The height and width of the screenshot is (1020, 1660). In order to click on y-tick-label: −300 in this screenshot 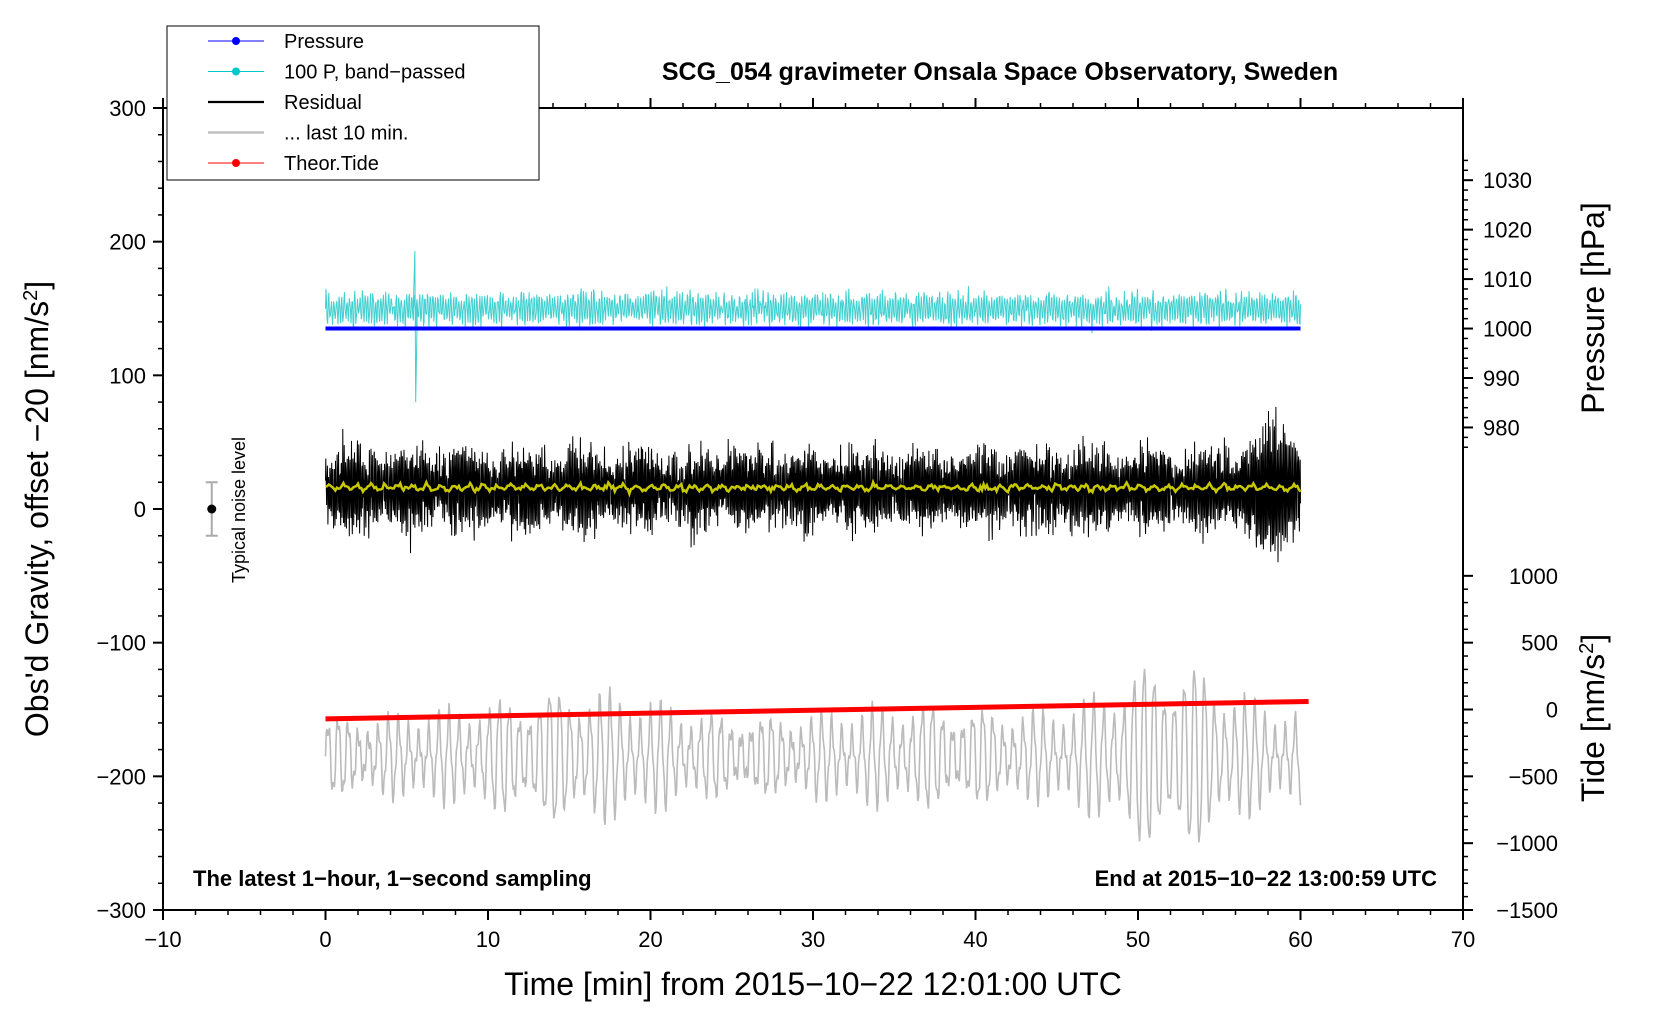, I will do `click(121, 910)`.